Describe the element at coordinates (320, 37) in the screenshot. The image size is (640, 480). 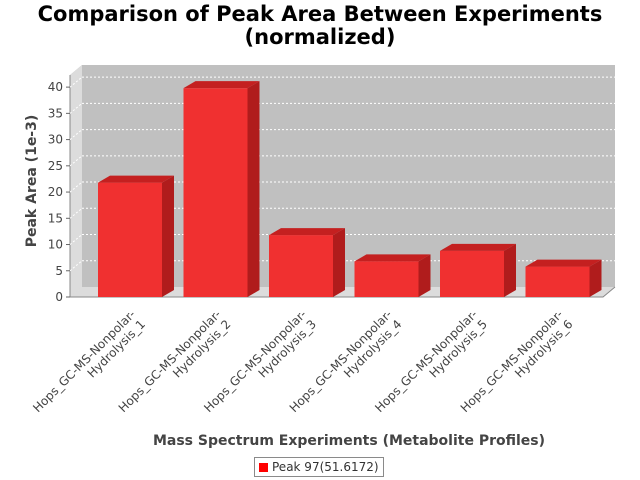
I see `chart-title-line-2: (normalized)` at that location.